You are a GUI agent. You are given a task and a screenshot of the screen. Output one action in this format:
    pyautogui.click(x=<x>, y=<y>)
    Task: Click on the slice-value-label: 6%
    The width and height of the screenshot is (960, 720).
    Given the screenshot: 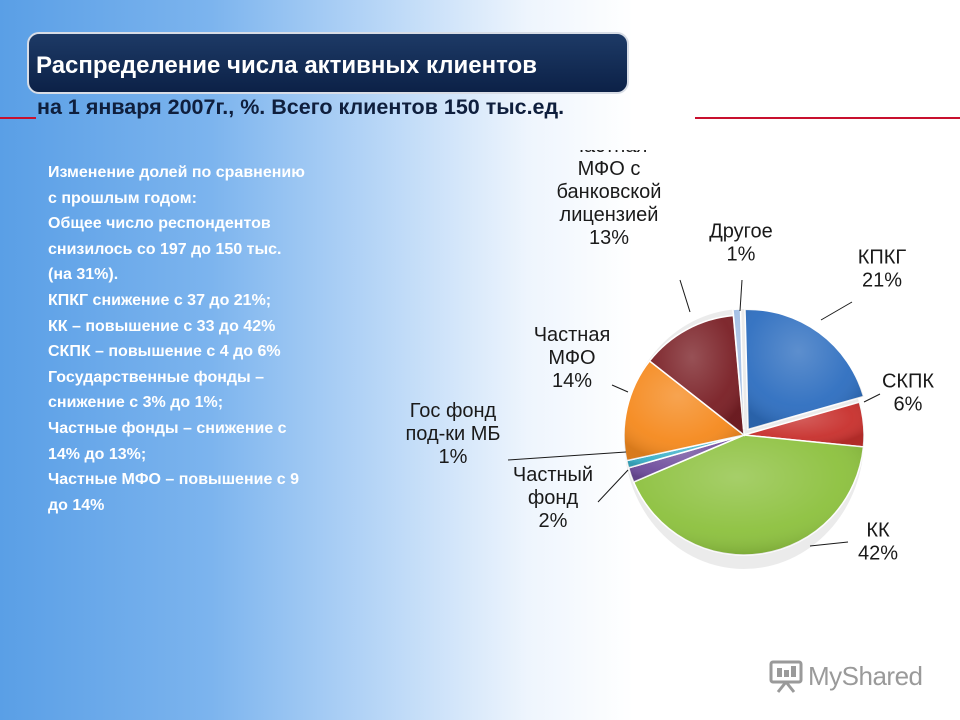 What is the action you would take?
    pyautogui.click(x=908, y=405)
    